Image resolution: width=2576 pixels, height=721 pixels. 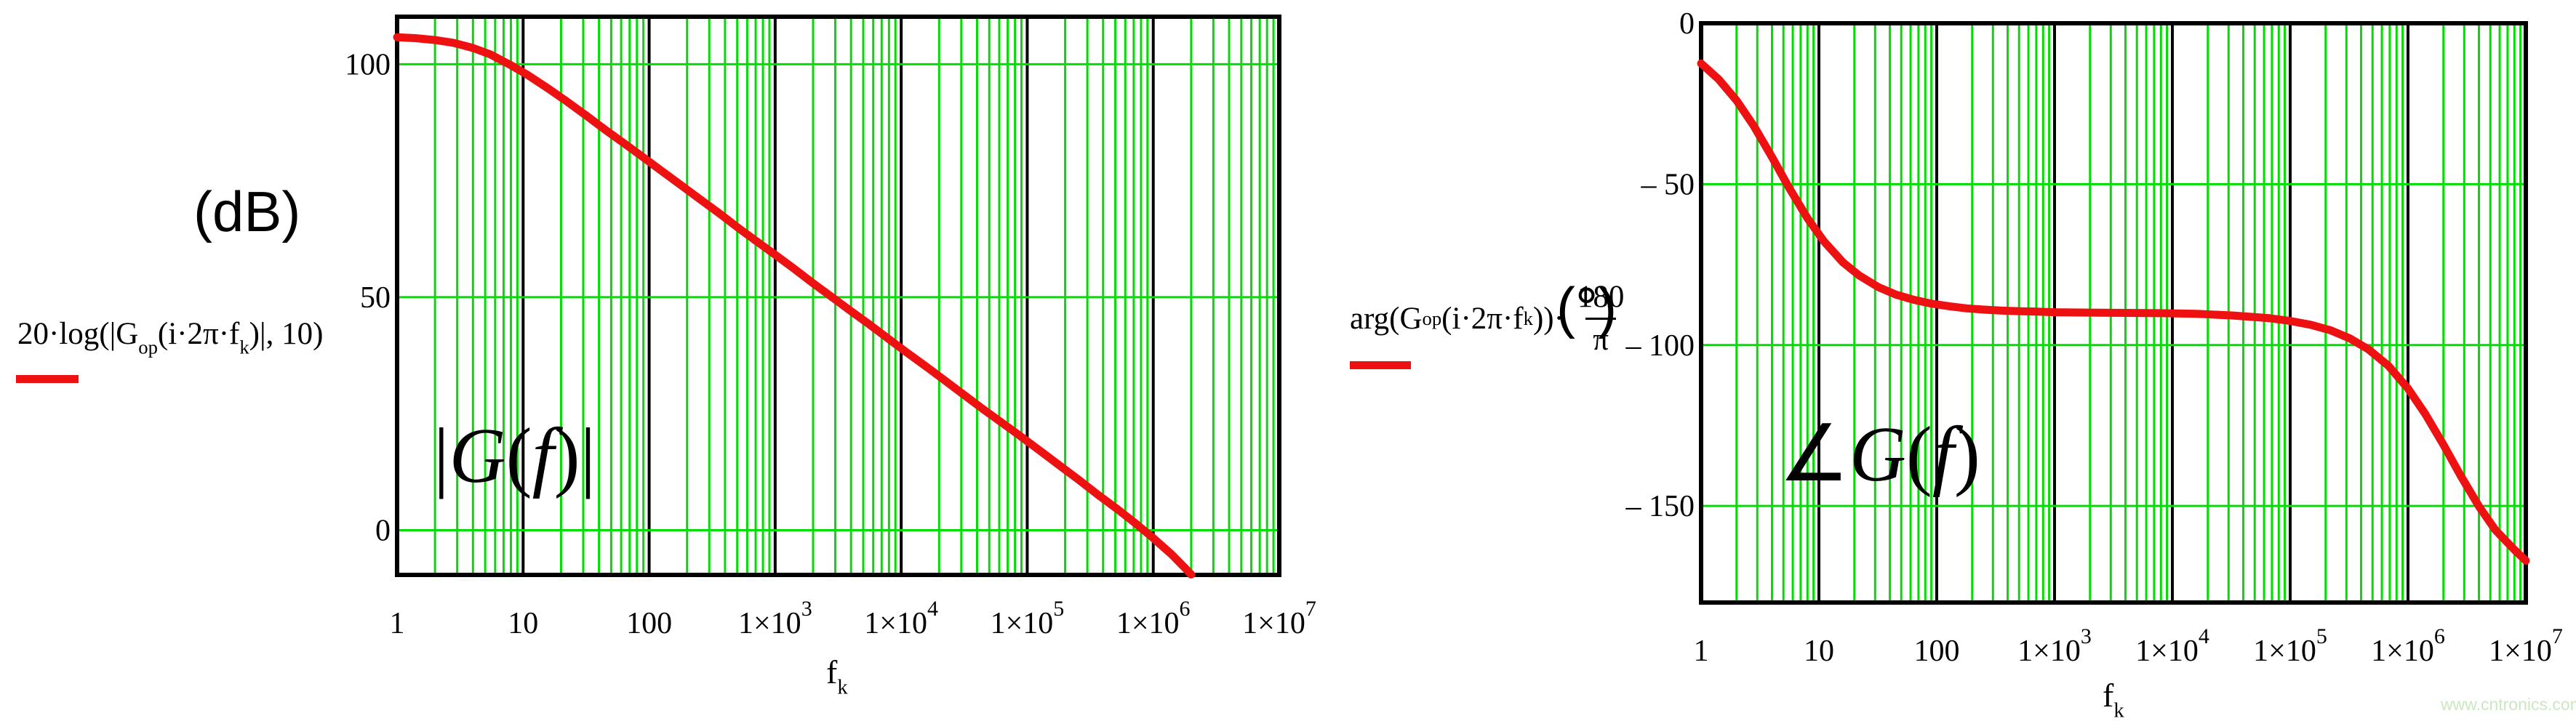 What do you see at coordinates (2526, 646) in the screenshot?
I see `phase-x-tick-label: 1×10⁷` at bounding box center [2526, 646].